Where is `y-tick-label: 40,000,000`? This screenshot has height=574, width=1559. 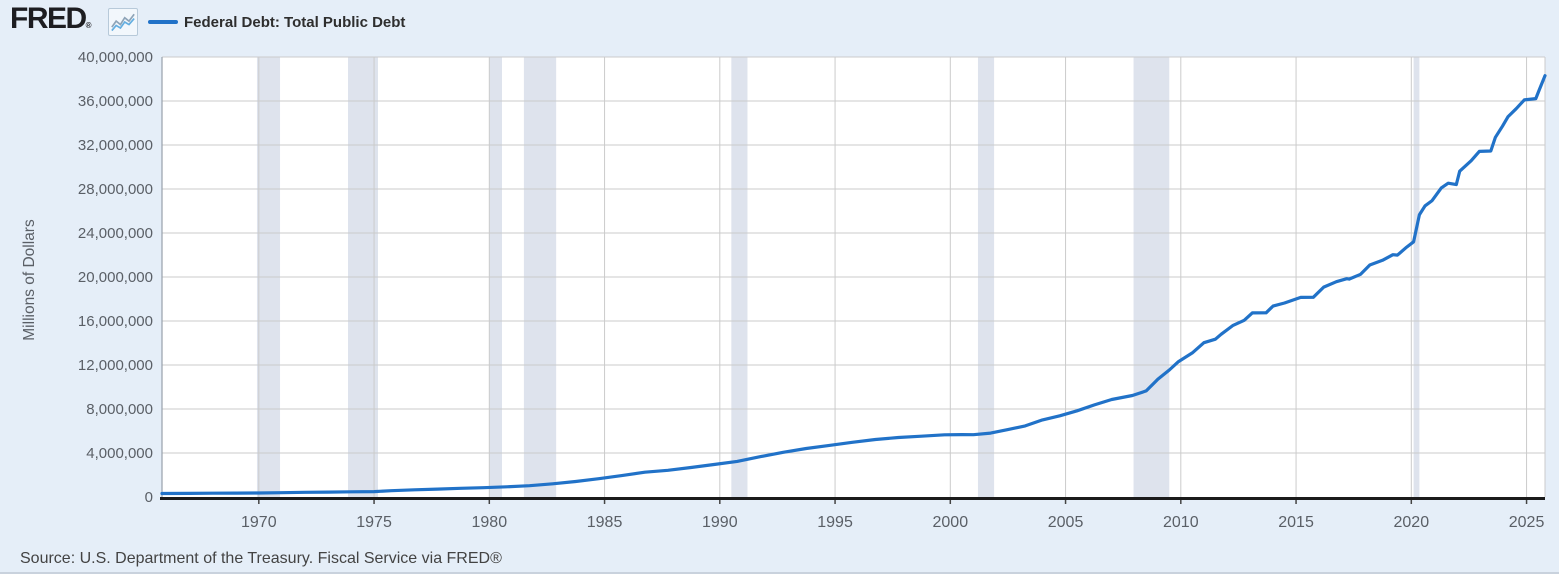
y-tick-label: 40,000,000 is located at coordinates (115, 57).